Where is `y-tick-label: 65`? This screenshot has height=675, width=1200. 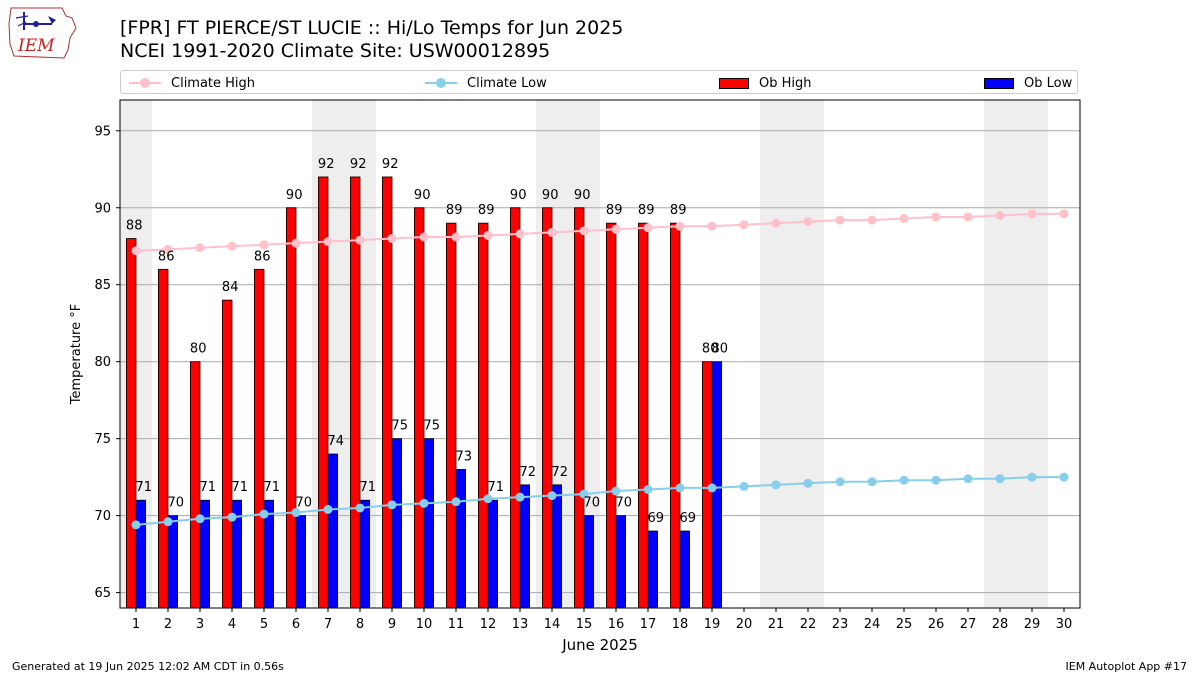
y-tick-label: 65 is located at coordinates (102, 593).